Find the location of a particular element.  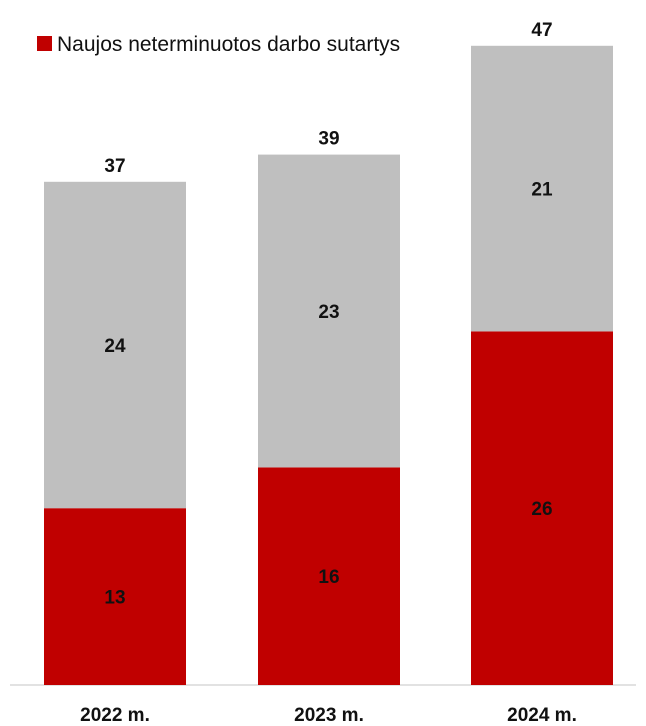

total-value-label: 39 is located at coordinates (328, 139).